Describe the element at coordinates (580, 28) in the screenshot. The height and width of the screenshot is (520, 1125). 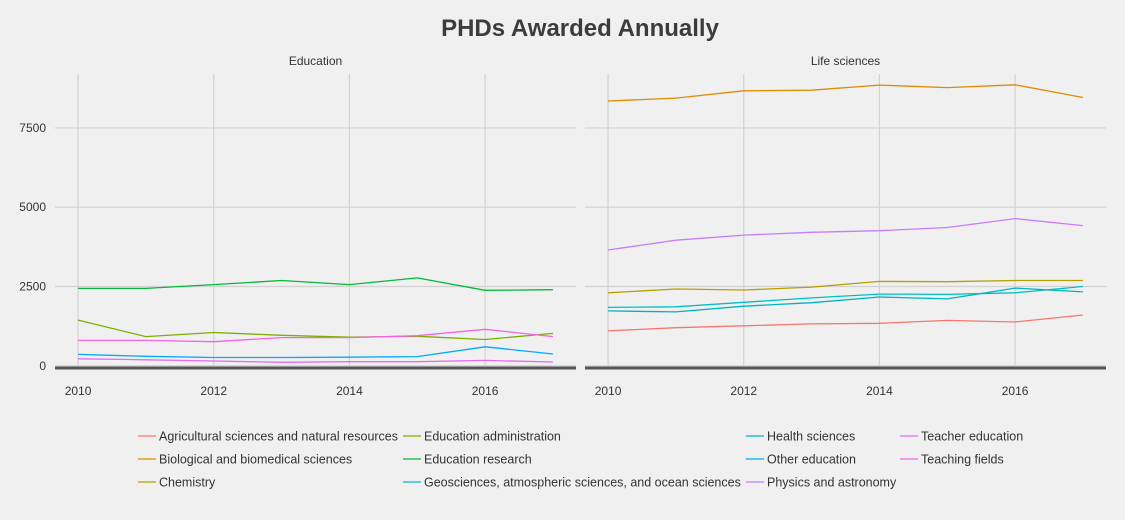
I see `chart-title: PHDs Awarded Annually` at that location.